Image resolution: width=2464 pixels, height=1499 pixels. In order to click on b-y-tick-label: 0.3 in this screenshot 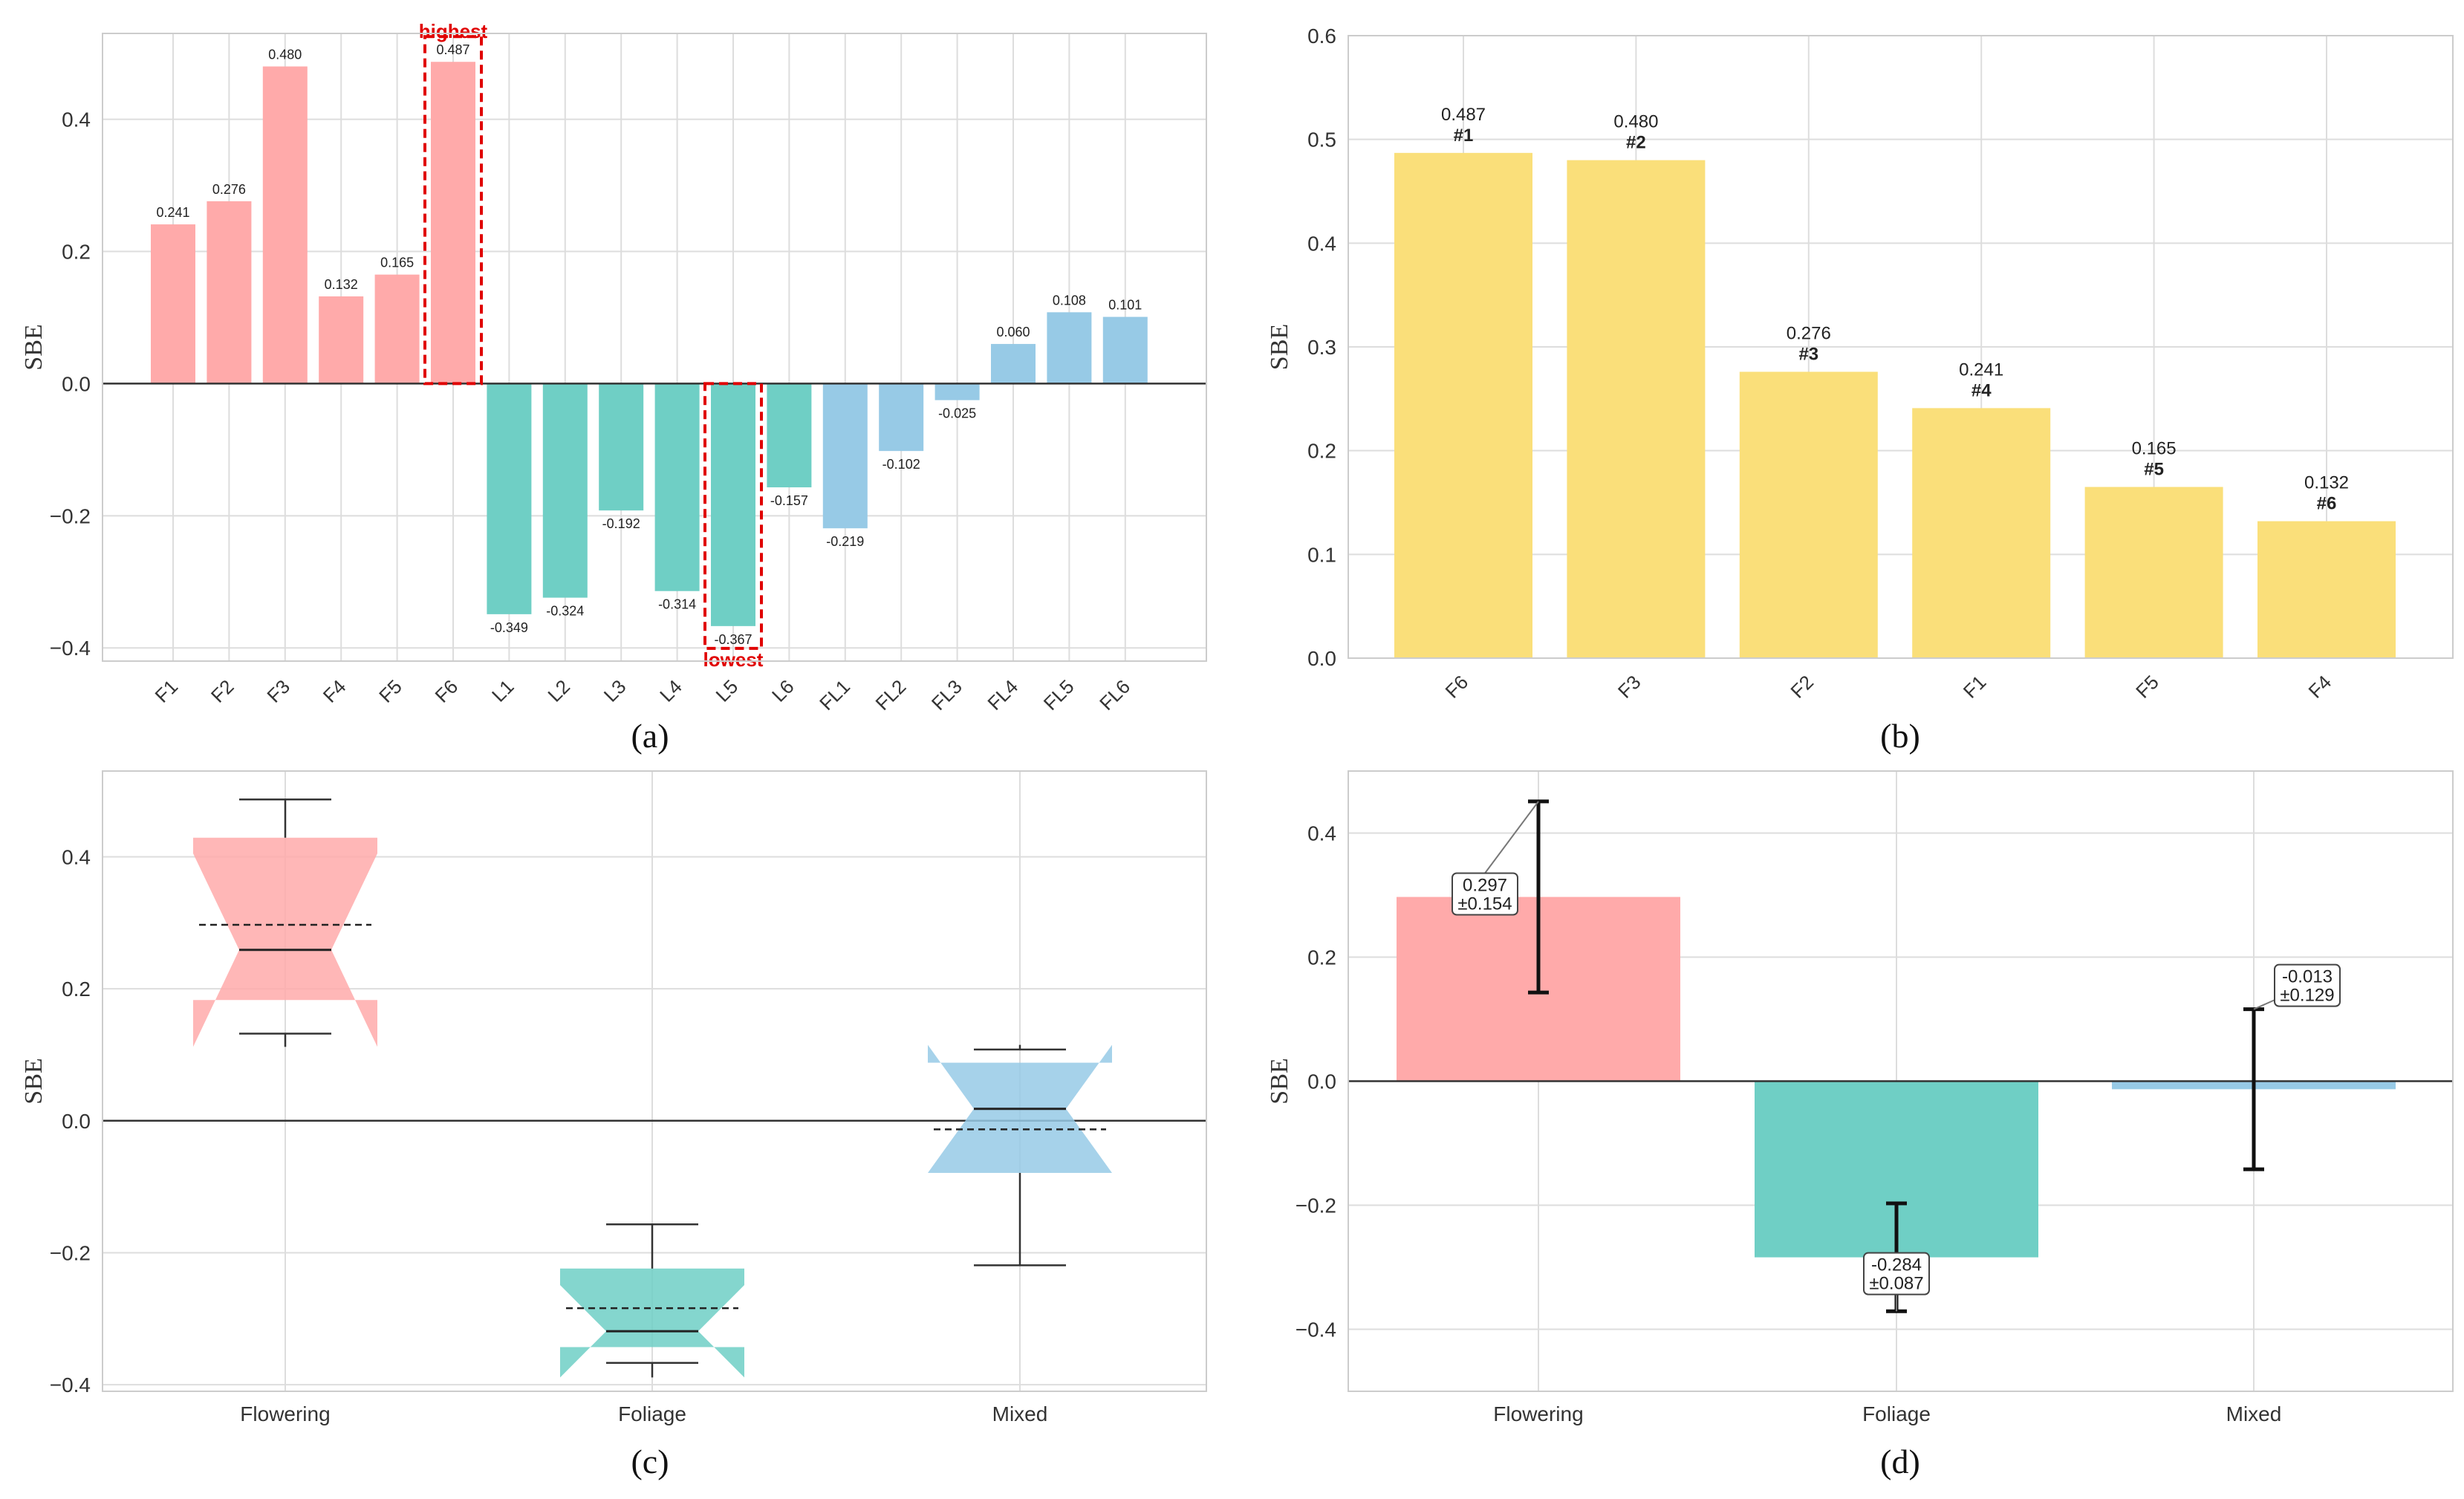, I will do `click(1321, 347)`.